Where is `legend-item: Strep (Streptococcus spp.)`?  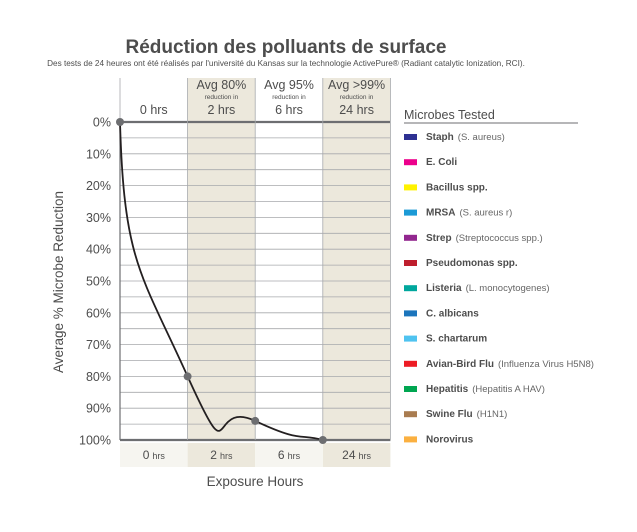
legend-item: Strep (Streptococcus spp.) is located at coordinates (473, 238).